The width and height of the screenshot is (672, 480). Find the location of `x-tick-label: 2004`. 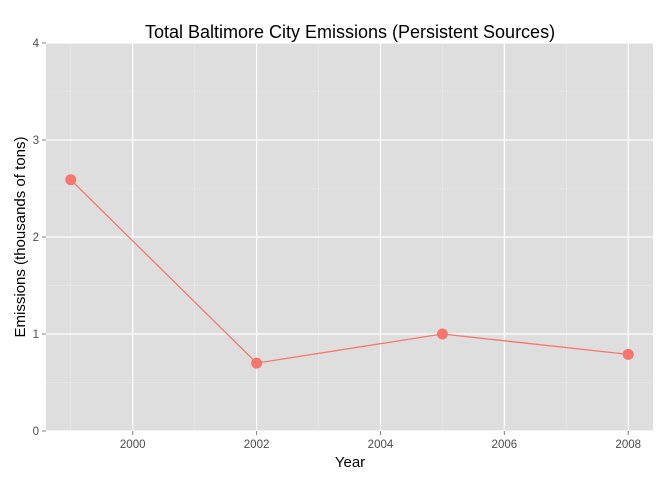

x-tick-label: 2004 is located at coordinates (381, 445).